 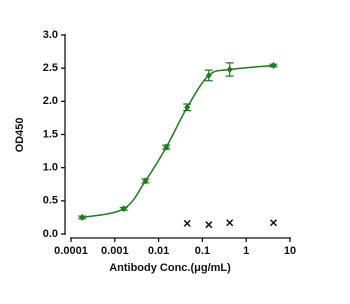 I want to click on y-axis-label: OD450, so click(x=20, y=135).